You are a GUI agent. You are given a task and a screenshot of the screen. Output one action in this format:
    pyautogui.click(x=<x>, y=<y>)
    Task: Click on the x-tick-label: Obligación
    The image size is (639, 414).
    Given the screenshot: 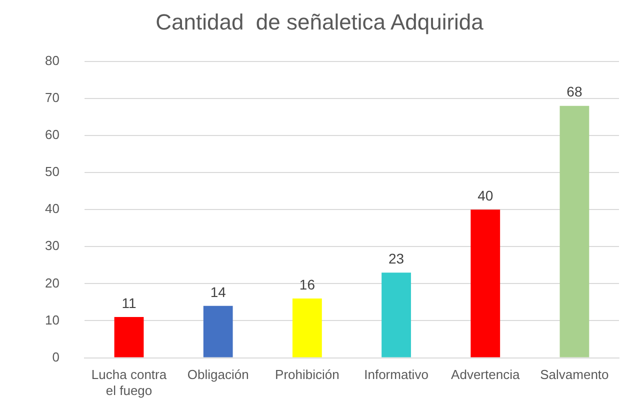 What is the action you would take?
    pyautogui.click(x=218, y=374)
    